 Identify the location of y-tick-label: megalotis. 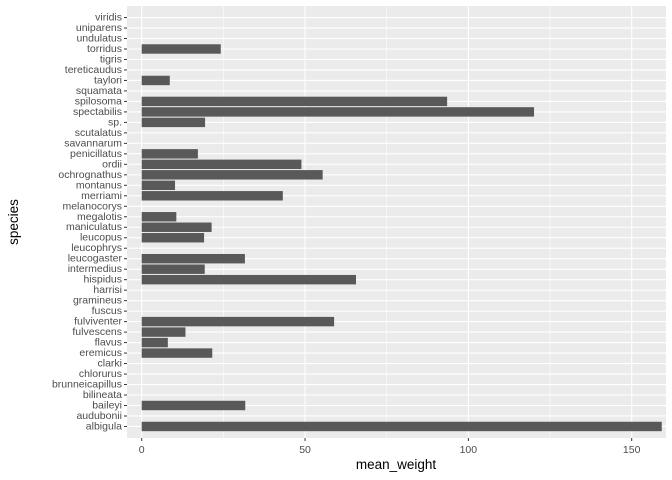
(99, 217).